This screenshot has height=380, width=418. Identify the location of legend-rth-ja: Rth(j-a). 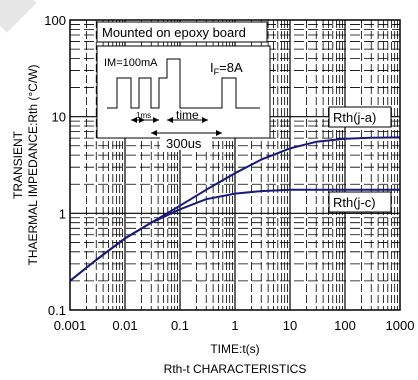
(360, 117).